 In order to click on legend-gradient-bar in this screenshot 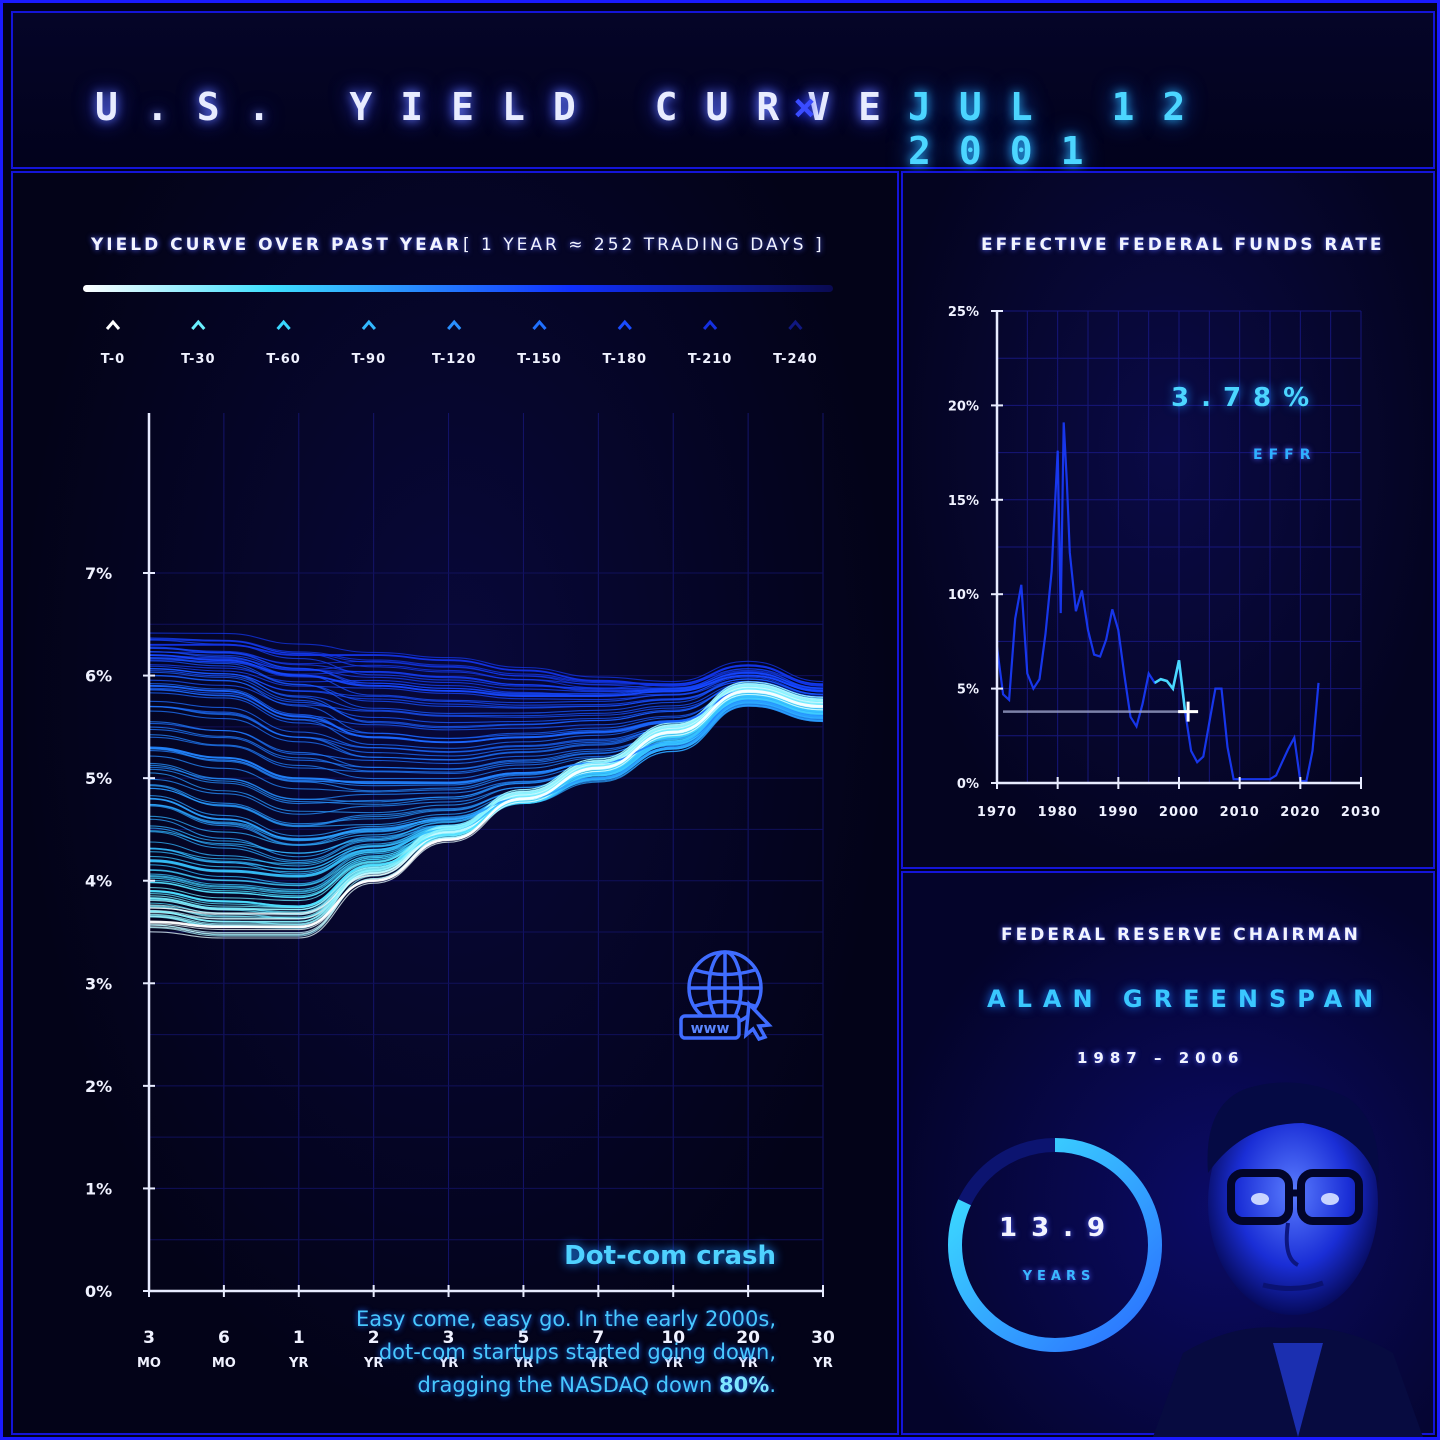, I will do `click(458, 288)`.